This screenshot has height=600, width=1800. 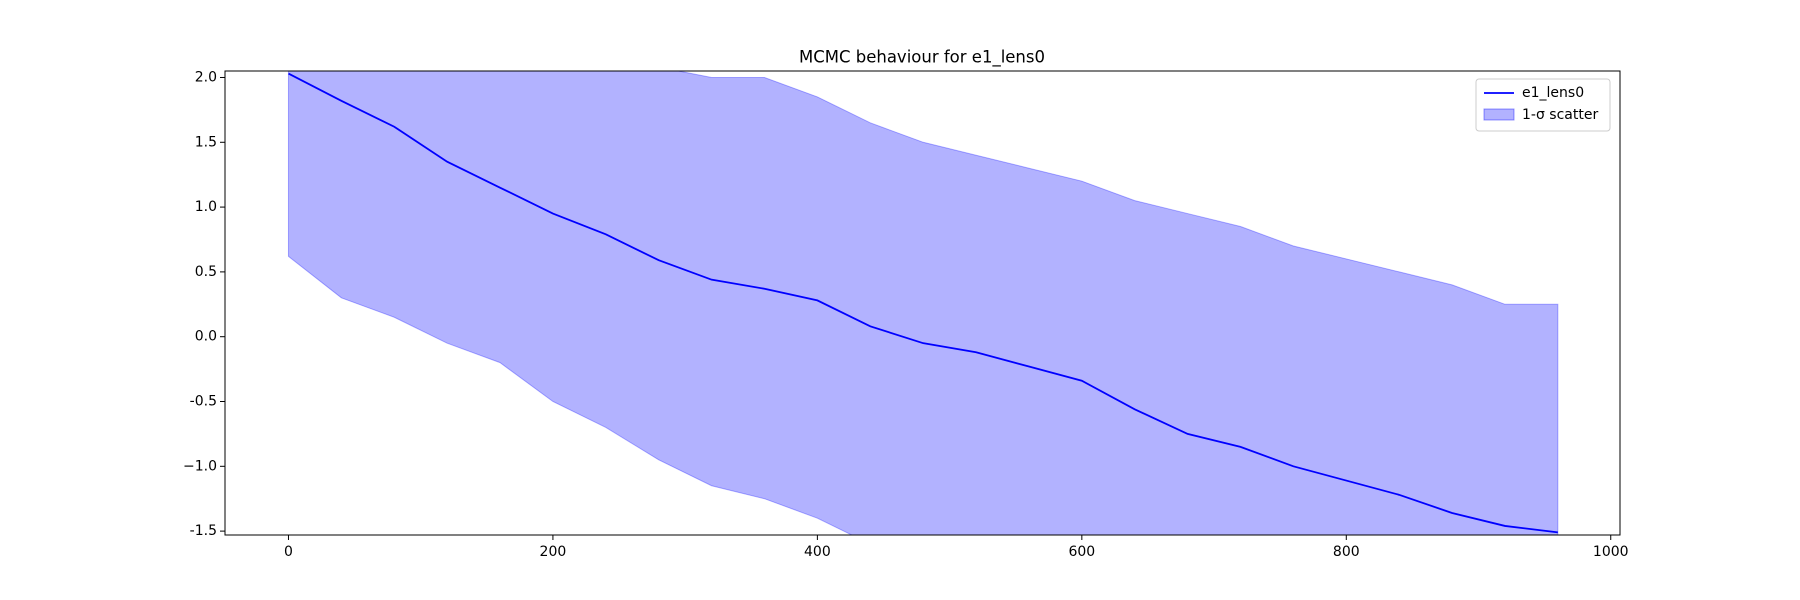 I want to click on legend-label: 1-σ scatter, so click(x=1560, y=115).